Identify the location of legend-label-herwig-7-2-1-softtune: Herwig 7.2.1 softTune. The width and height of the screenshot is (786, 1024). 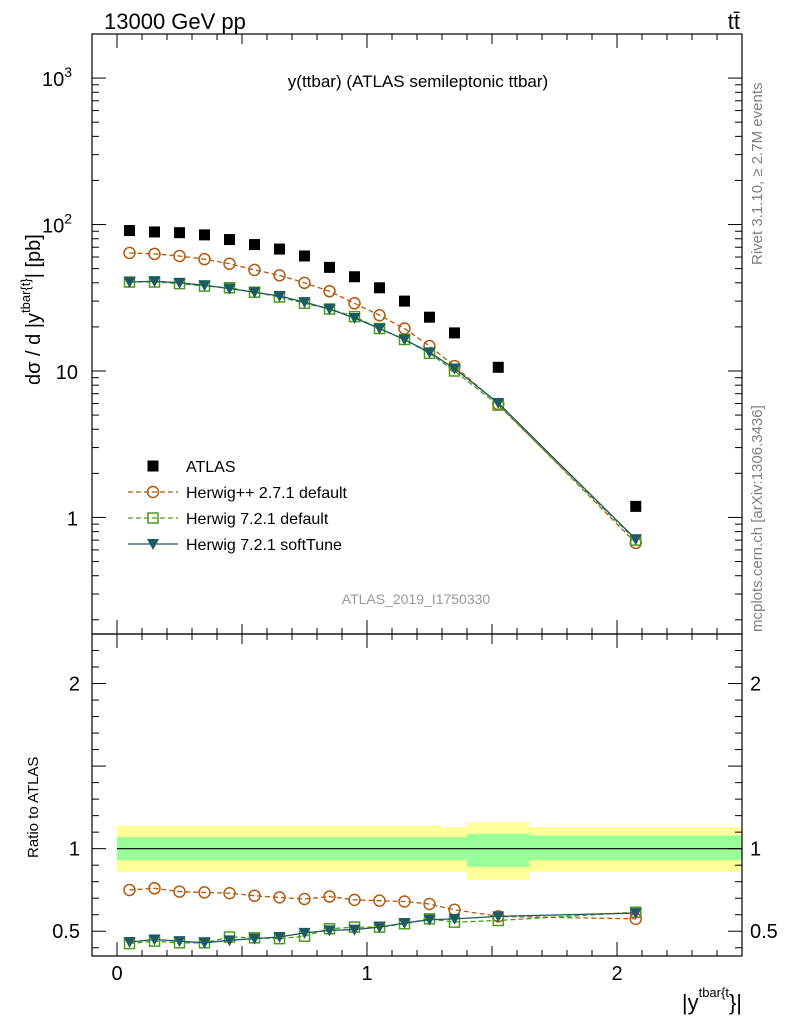
(264, 545).